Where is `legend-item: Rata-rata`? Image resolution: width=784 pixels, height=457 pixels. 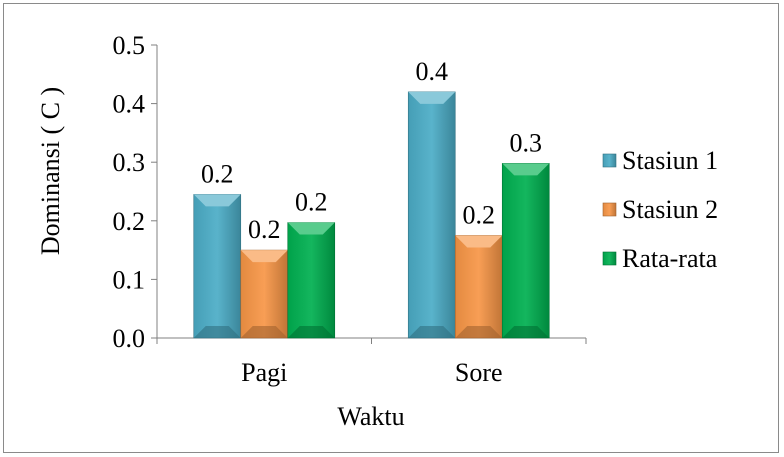
legend-item: Rata-rata is located at coordinates (660, 258).